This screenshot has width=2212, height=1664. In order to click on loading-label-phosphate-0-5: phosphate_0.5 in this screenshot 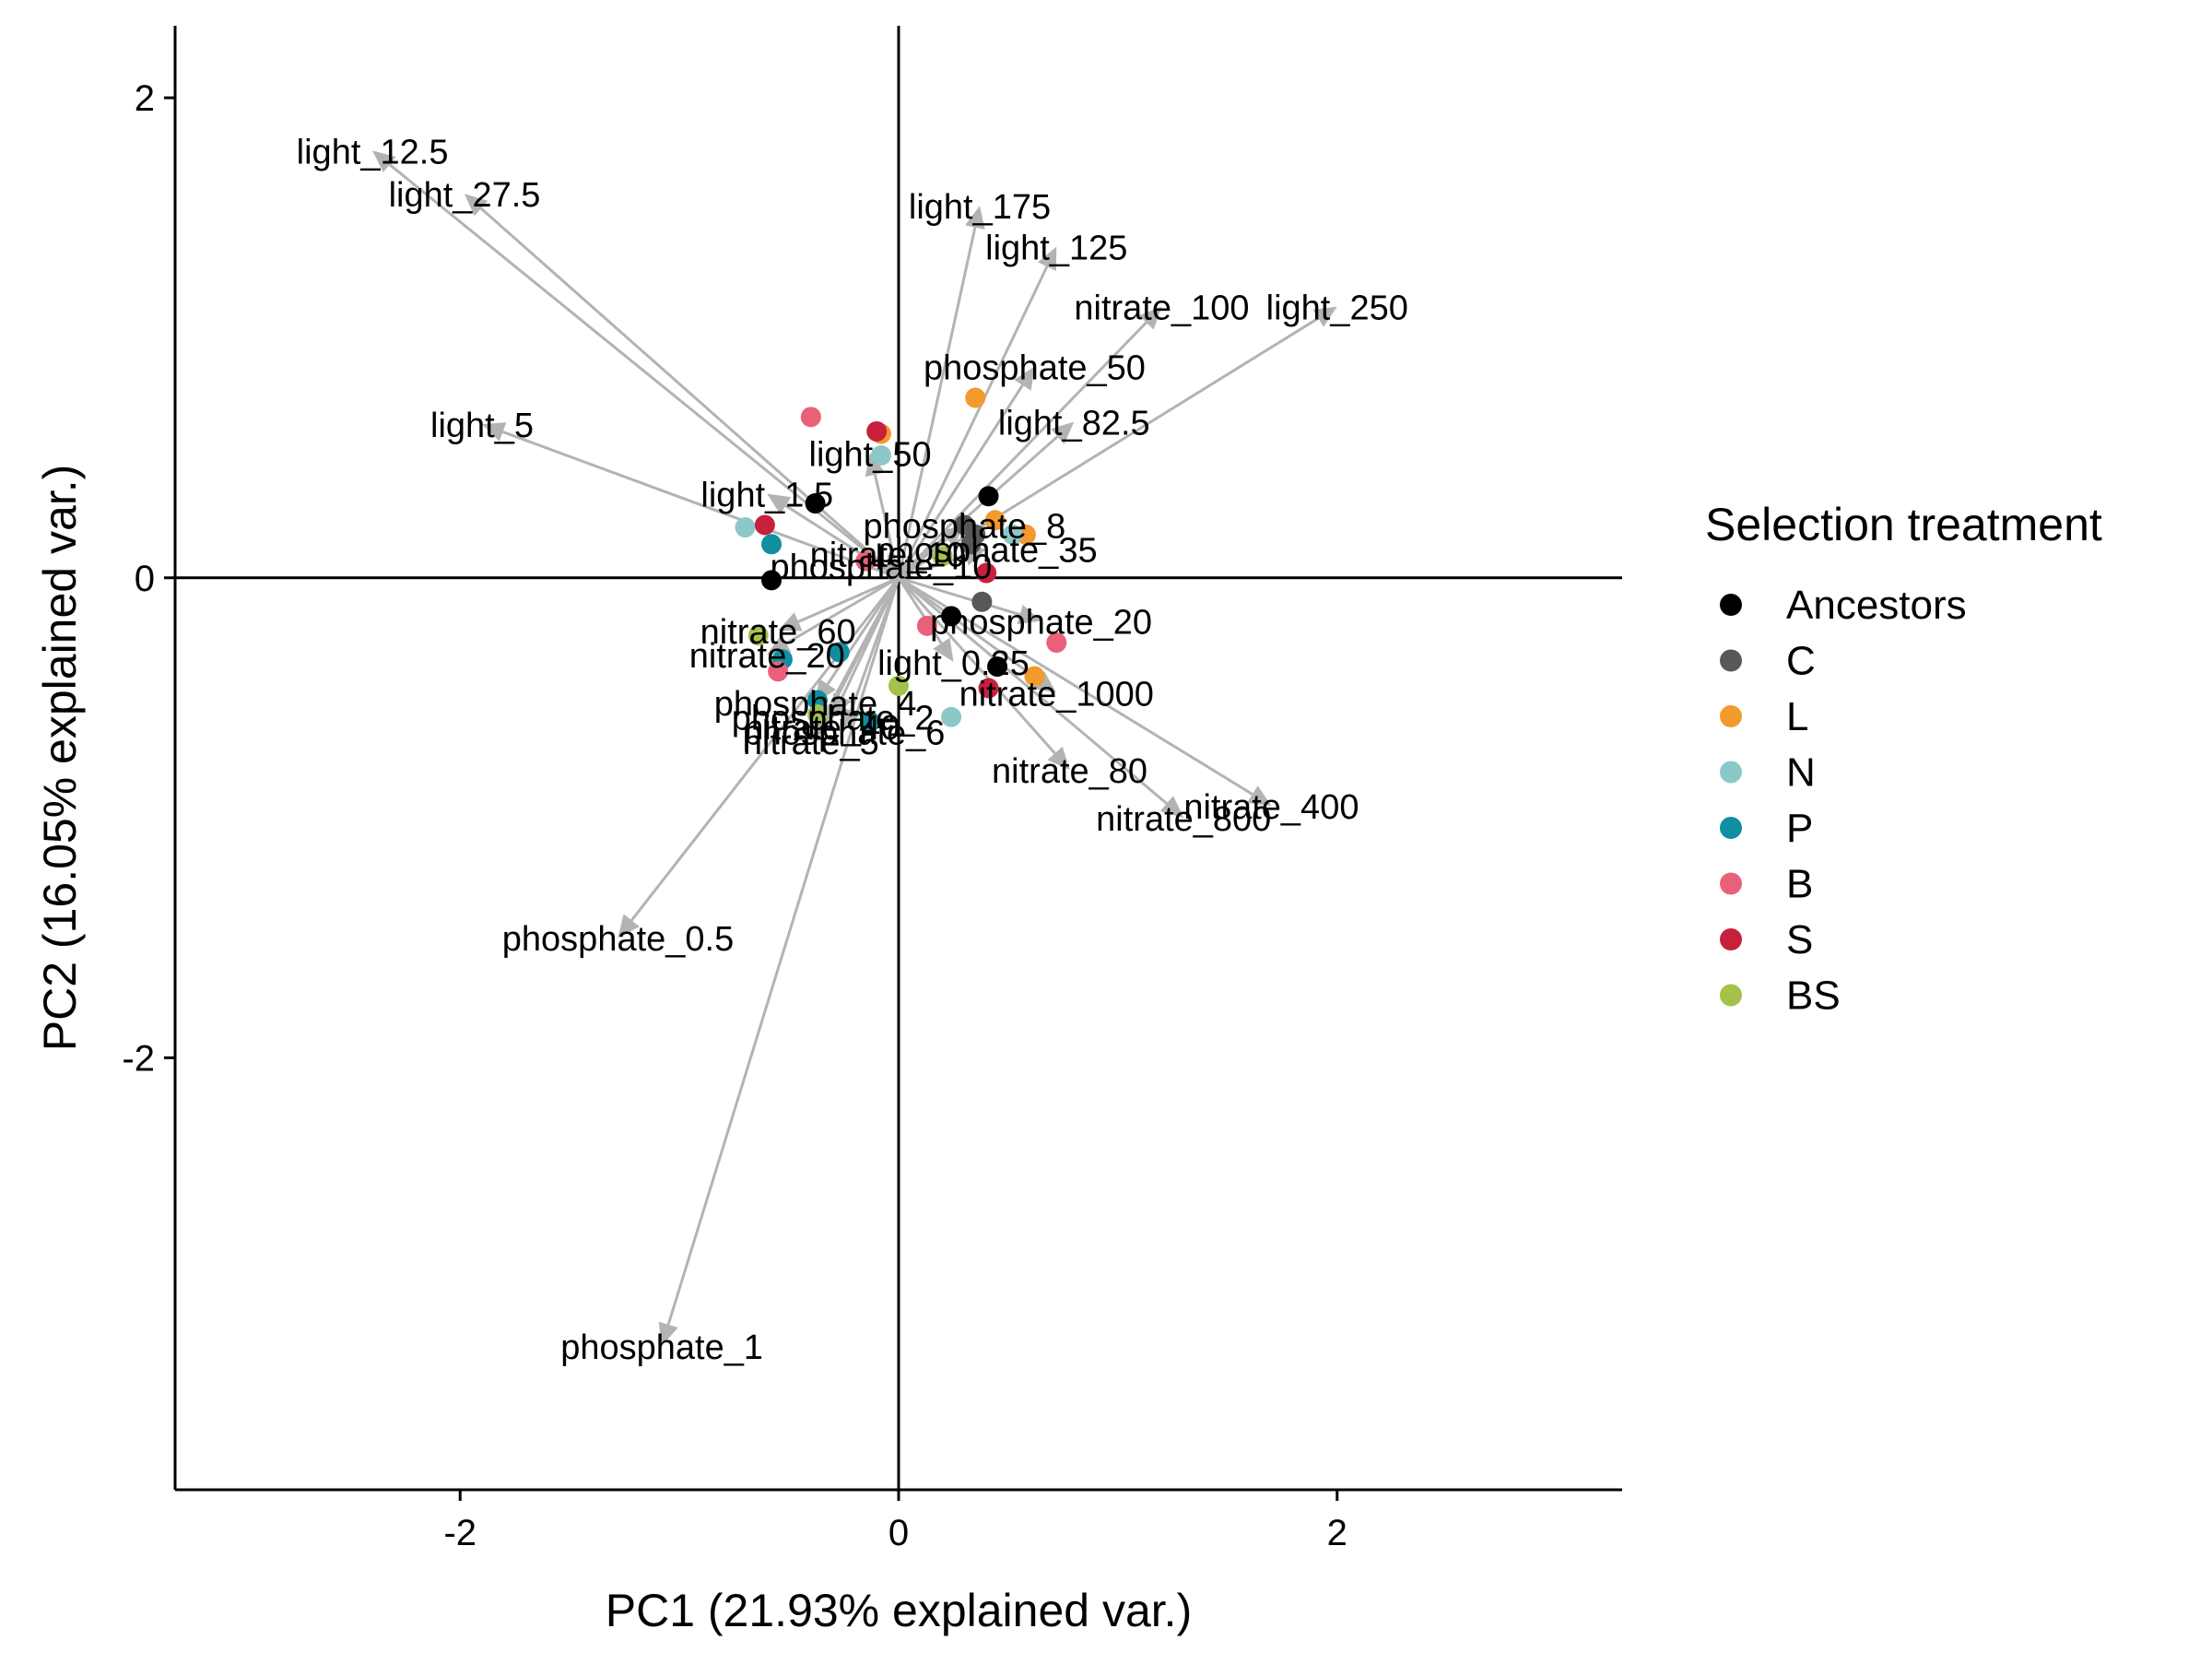, I will do `click(618, 939)`.